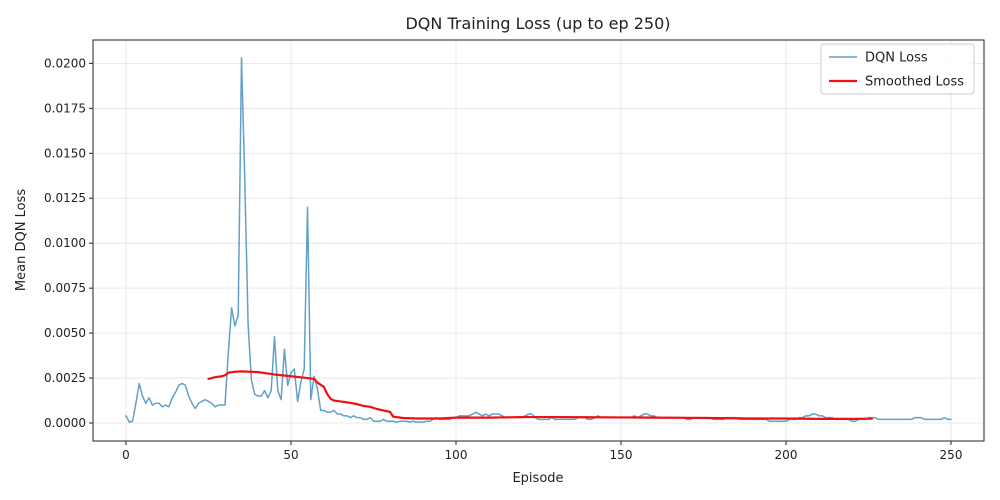 The width and height of the screenshot is (1000, 500). I want to click on y-tick-label: 0.0000, so click(65, 423).